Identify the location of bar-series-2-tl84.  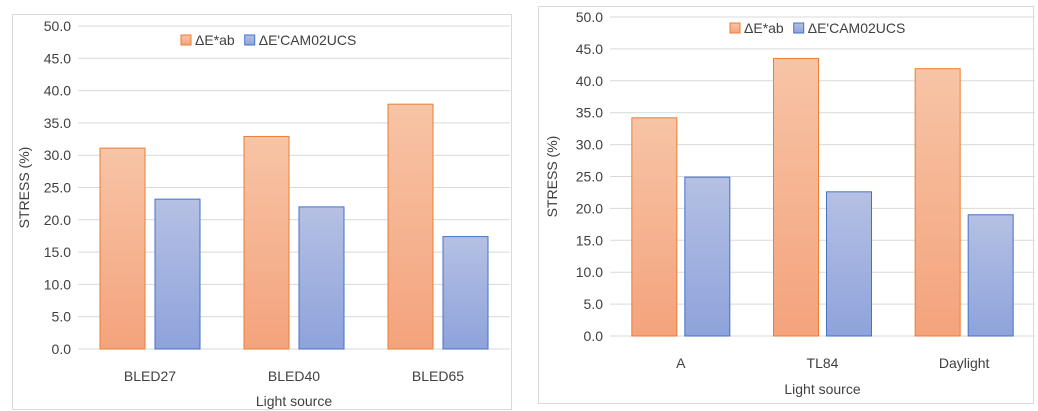
(849, 264).